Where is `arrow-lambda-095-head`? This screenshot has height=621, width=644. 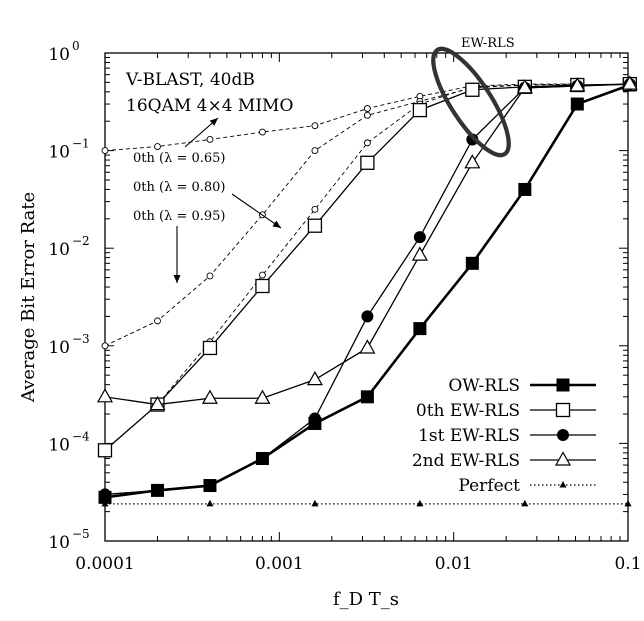 arrow-lambda-095-head is located at coordinates (177, 279).